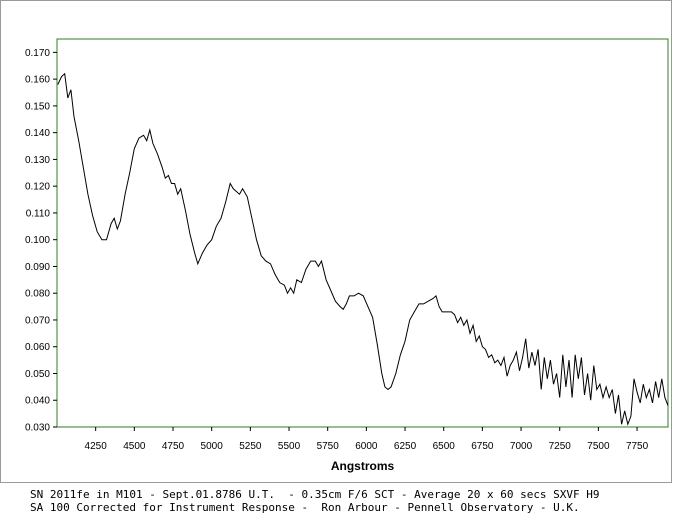  What do you see at coordinates (134, 446) in the screenshot?
I see `x-tick-label: 4500` at bounding box center [134, 446].